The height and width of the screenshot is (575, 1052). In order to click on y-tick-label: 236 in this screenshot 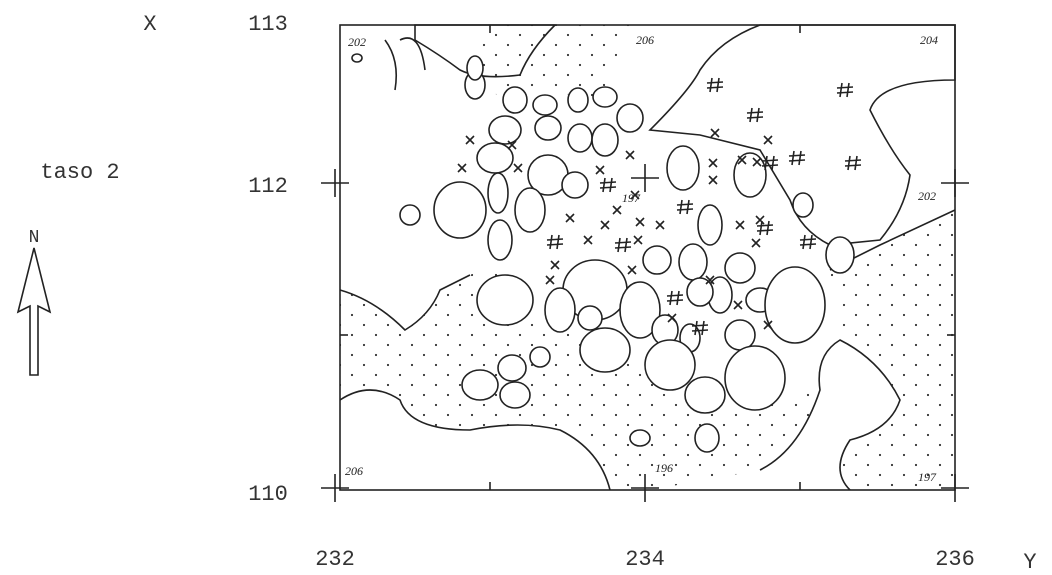, I will do `click(955, 559)`.